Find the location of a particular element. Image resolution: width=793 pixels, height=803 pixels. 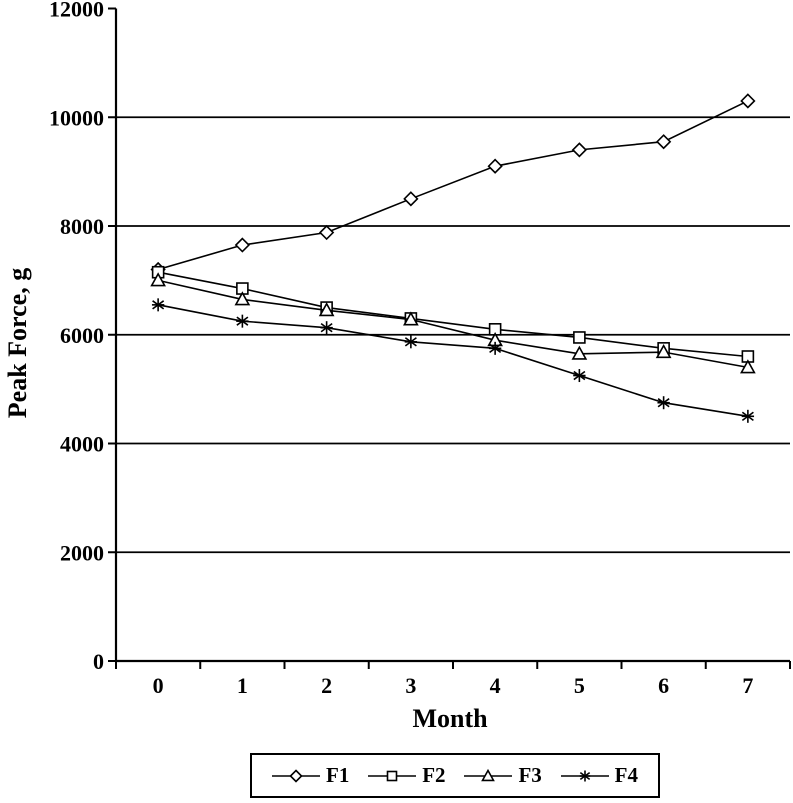

series-line-f2 is located at coordinates (452, 314).